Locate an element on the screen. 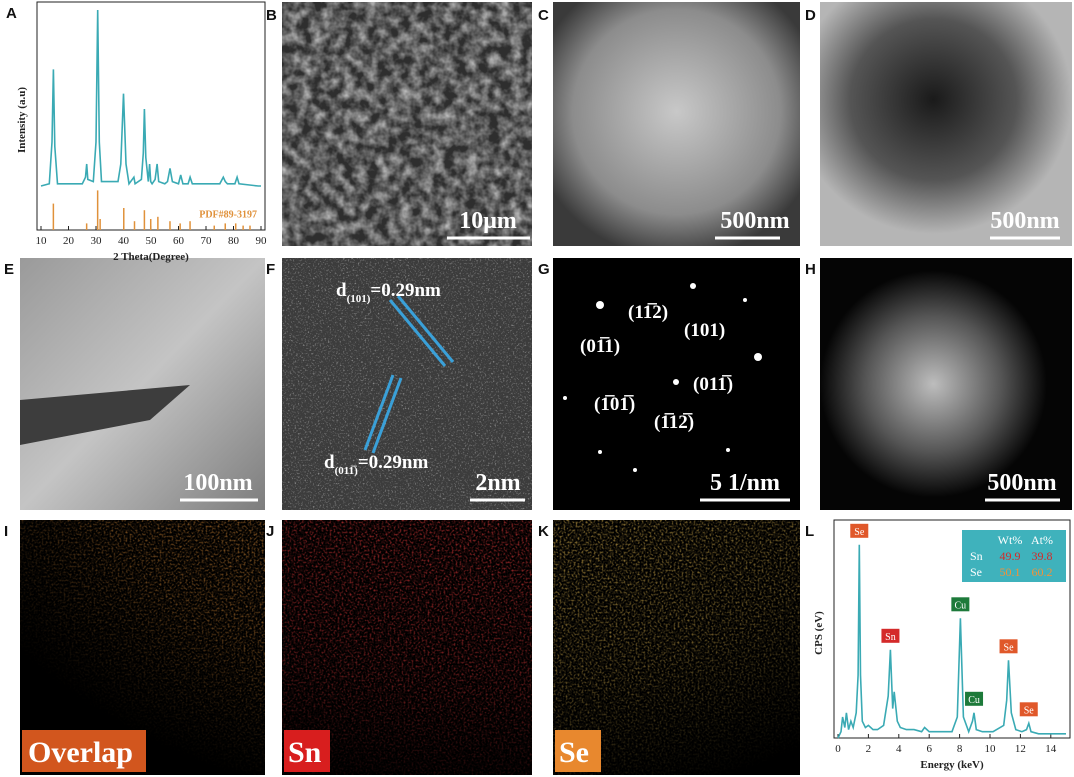  haadf-image is located at coordinates (946, 384).